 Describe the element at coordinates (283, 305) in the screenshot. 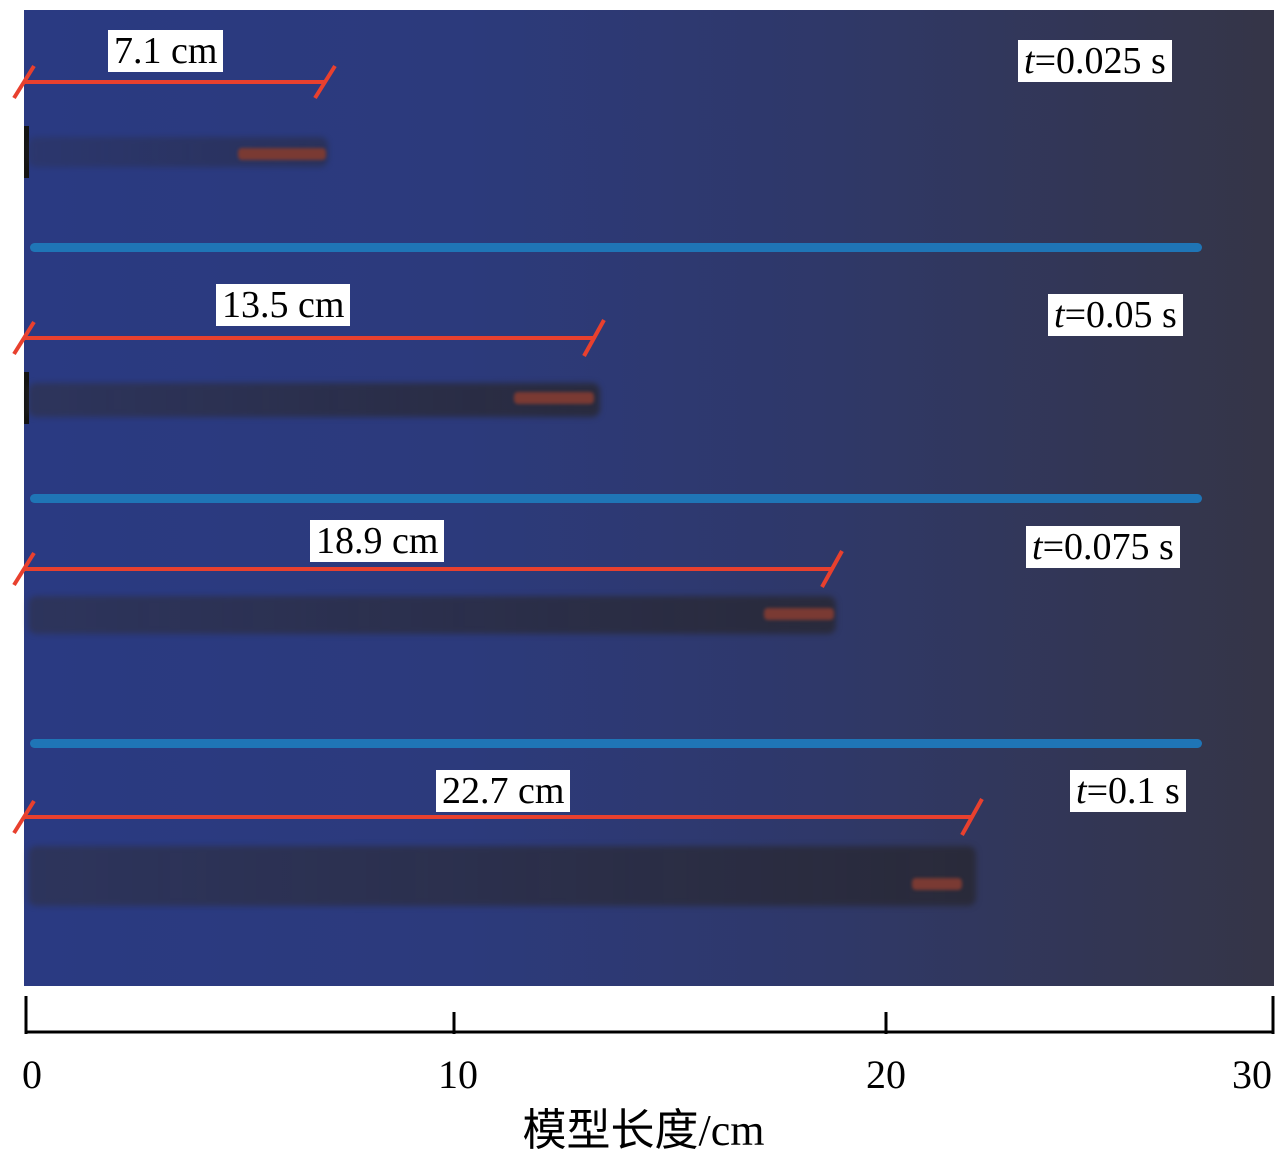

I see `distance-label: 13.5 cm` at that location.